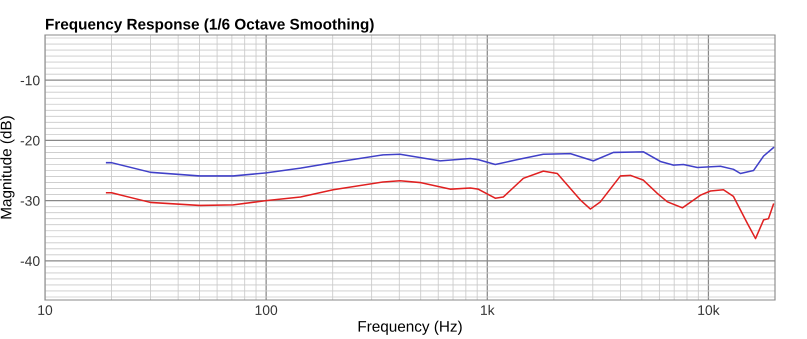  What do you see at coordinates (709, 310) in the screenshot?
I see `x-tick-label: 10k` at bounding box center [709, 310].